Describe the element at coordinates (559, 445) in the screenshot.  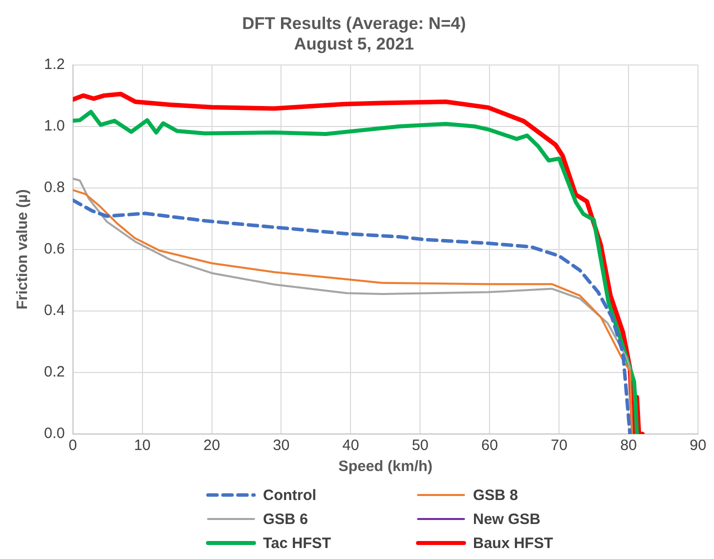
I see `x-tick-label: 70` at that location.